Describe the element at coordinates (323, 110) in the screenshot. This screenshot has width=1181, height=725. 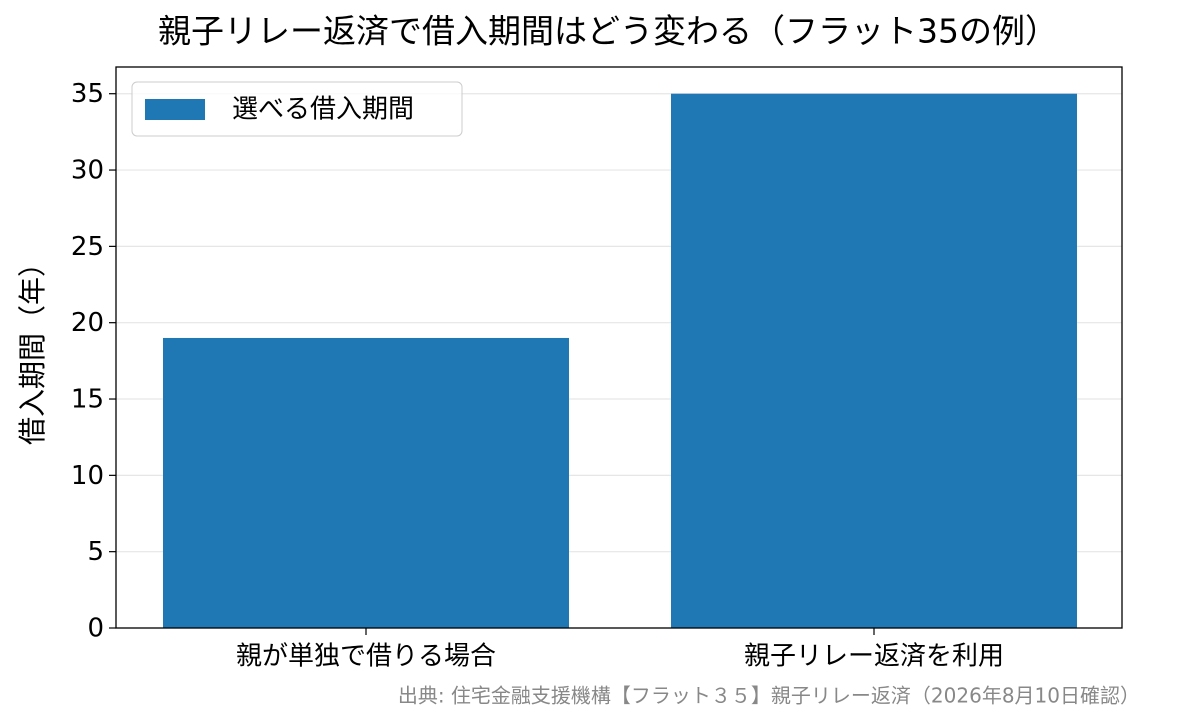
I see `legend-label: 選べる借入期間` at that location.